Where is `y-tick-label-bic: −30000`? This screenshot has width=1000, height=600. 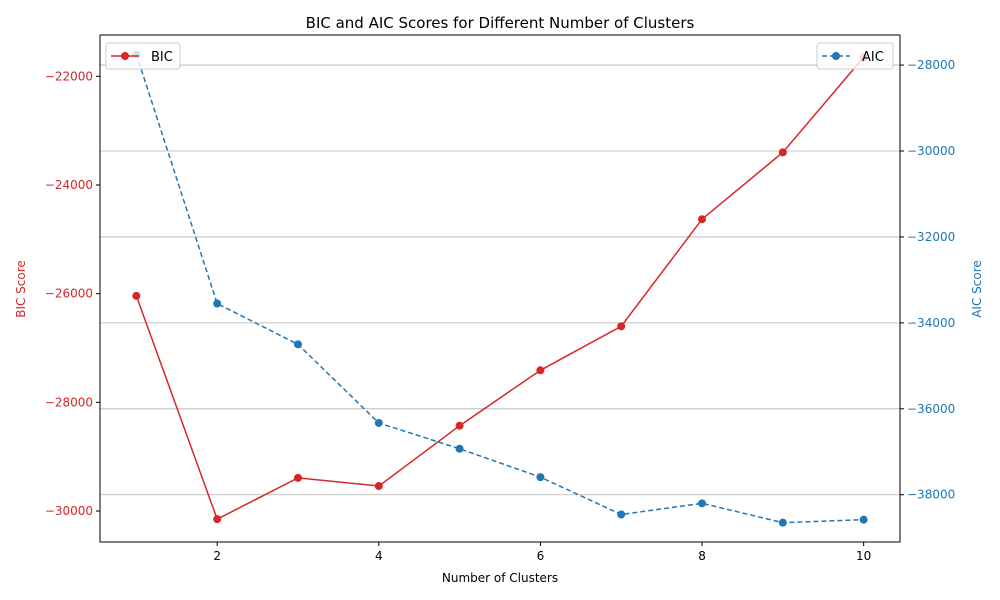 y-tick-label-bic: −30000 is located at coordinates (69, 511).